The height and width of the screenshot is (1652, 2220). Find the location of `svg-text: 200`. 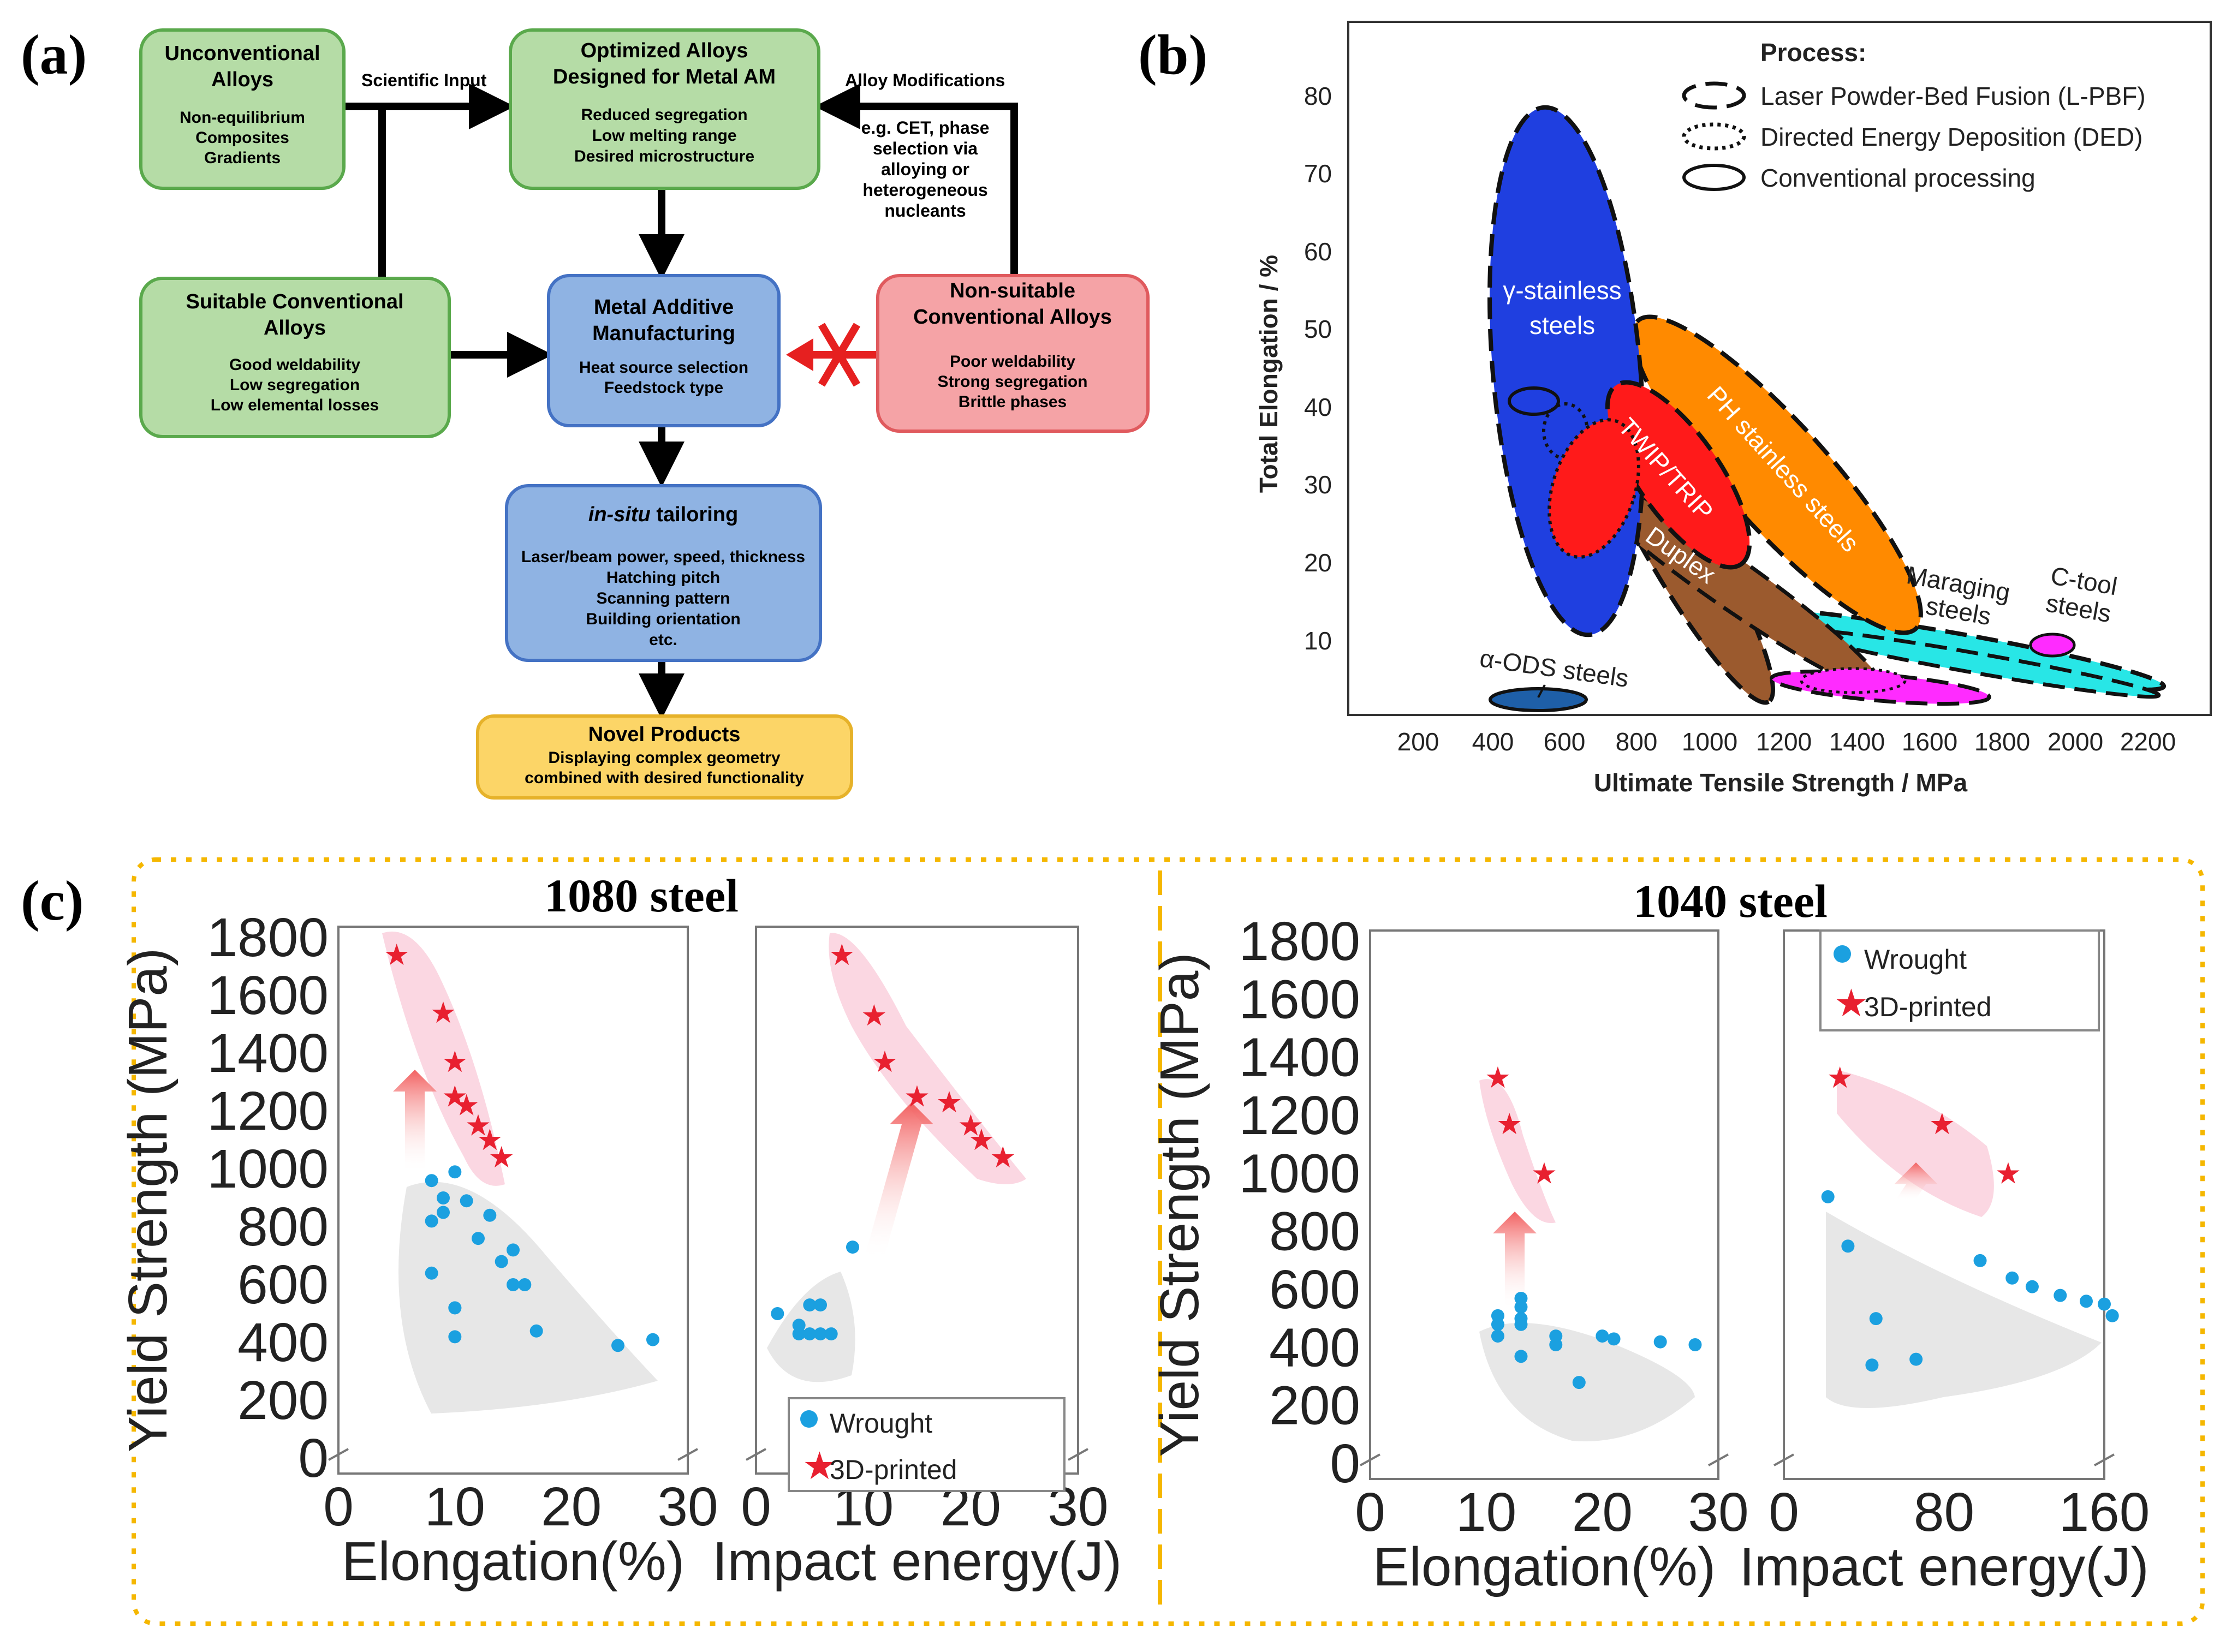

svg-text: 200 is located at coordinates (1418, 741).